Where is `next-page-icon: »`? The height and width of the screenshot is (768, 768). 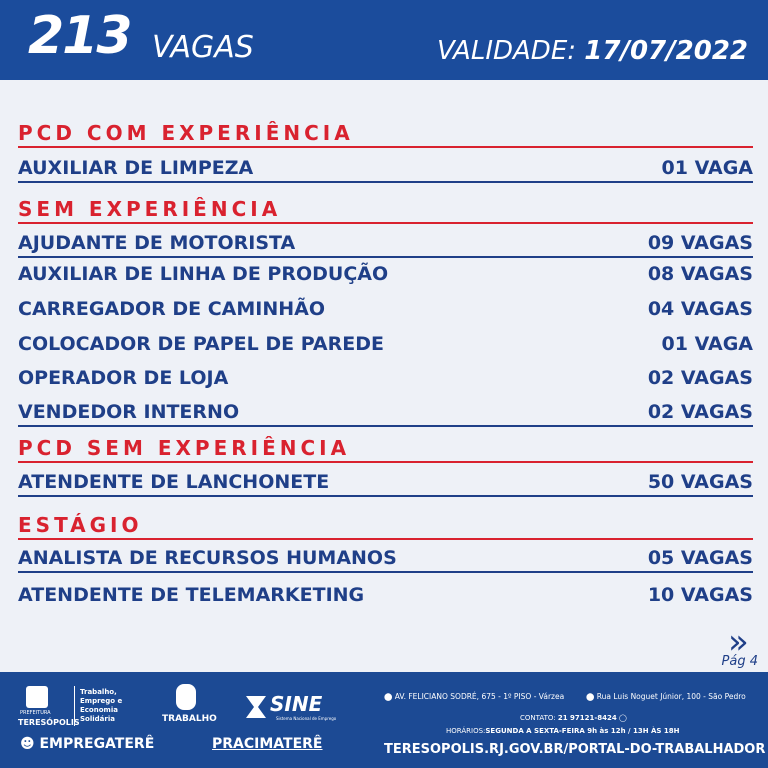
next-page-icon: » is located at coordinates (738, 642).